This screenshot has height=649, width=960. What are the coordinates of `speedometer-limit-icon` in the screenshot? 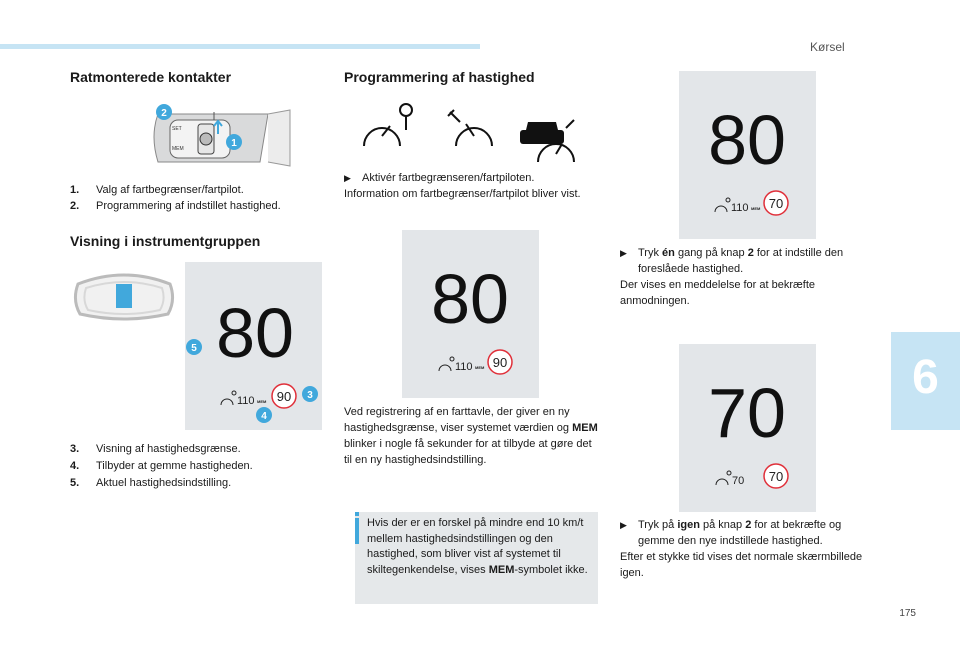 It's located at (470, 128).